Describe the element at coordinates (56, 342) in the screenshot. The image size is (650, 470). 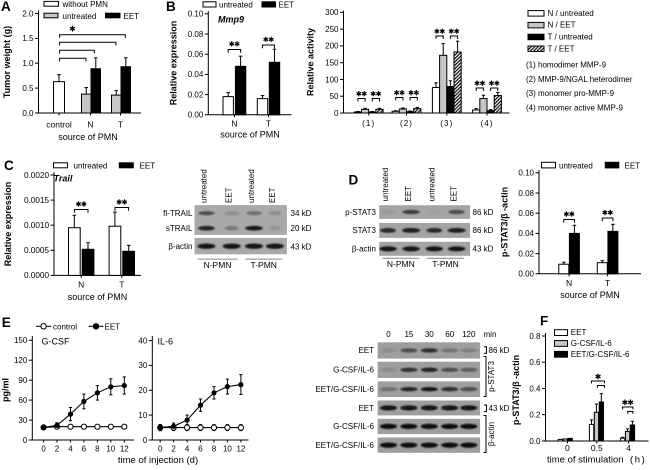
I see `svg-text: G-CSF` at that location.